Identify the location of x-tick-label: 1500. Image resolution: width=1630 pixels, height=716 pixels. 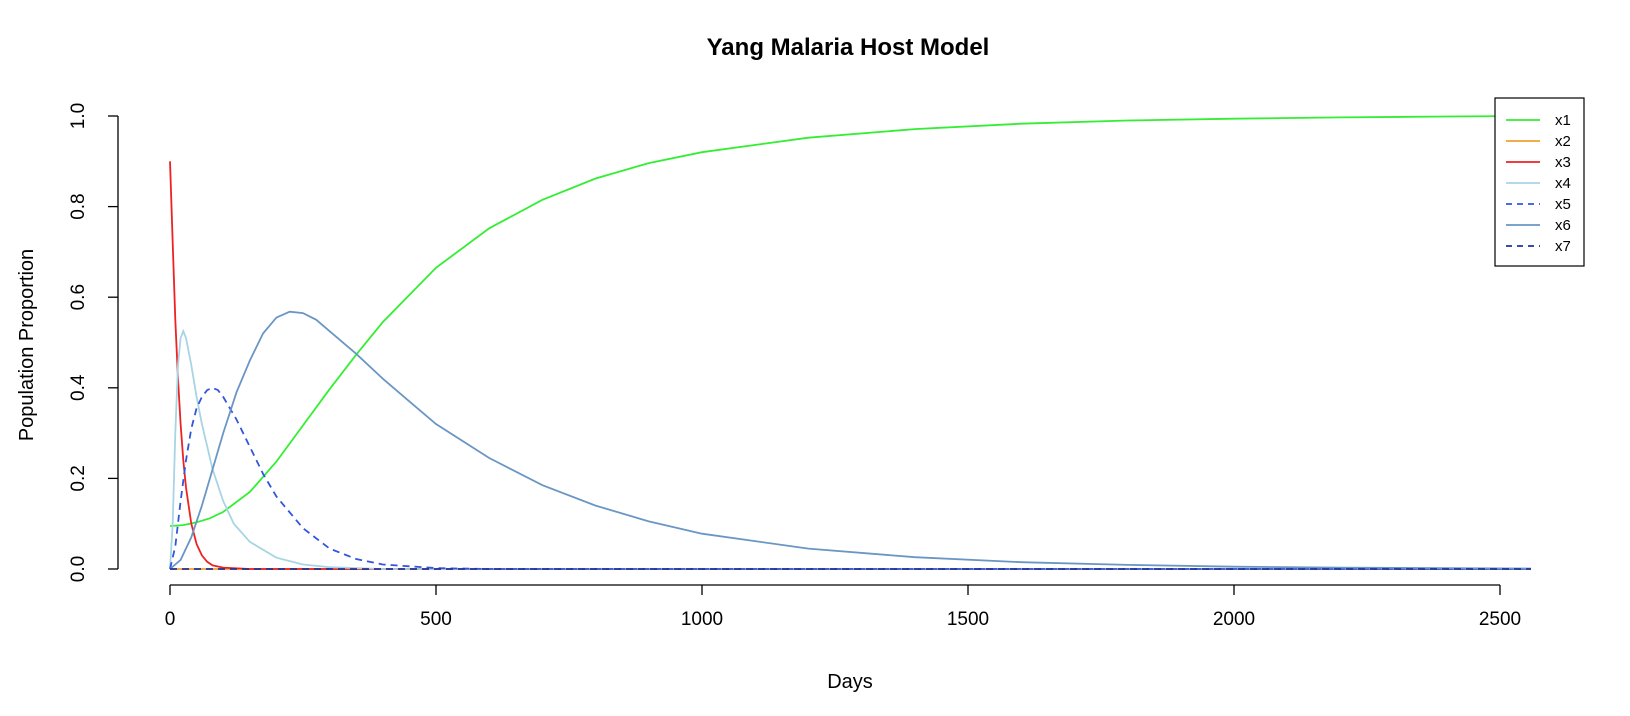
(968, 619).